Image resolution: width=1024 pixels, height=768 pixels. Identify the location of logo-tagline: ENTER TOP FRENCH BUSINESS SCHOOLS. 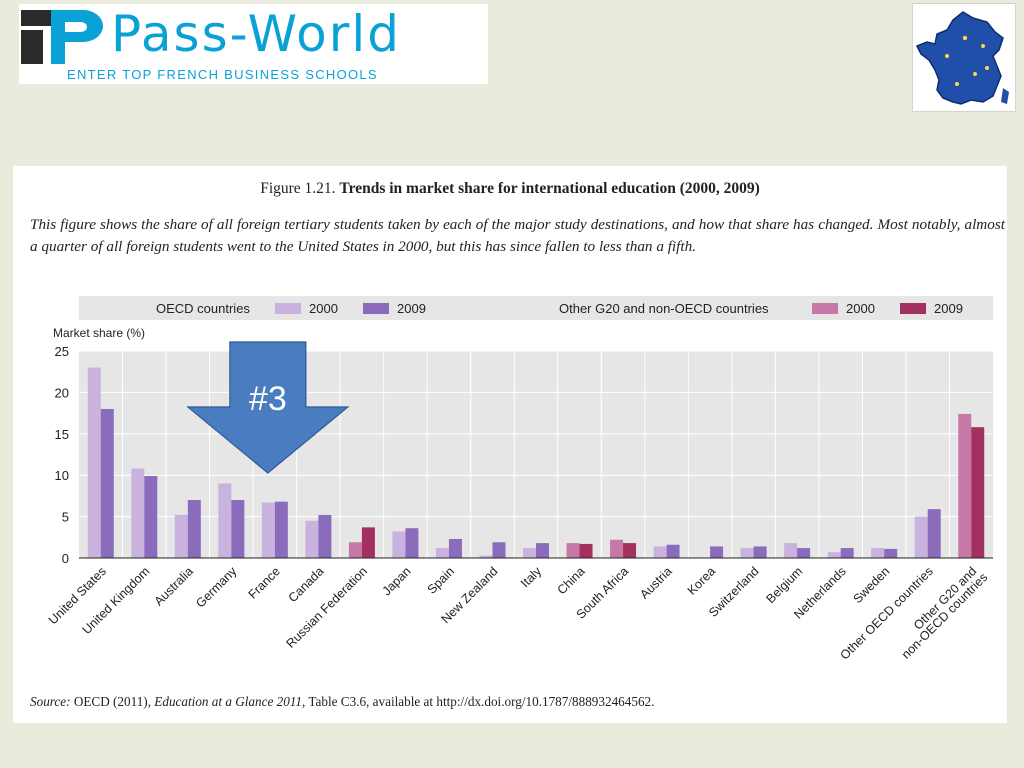
(222, 74).